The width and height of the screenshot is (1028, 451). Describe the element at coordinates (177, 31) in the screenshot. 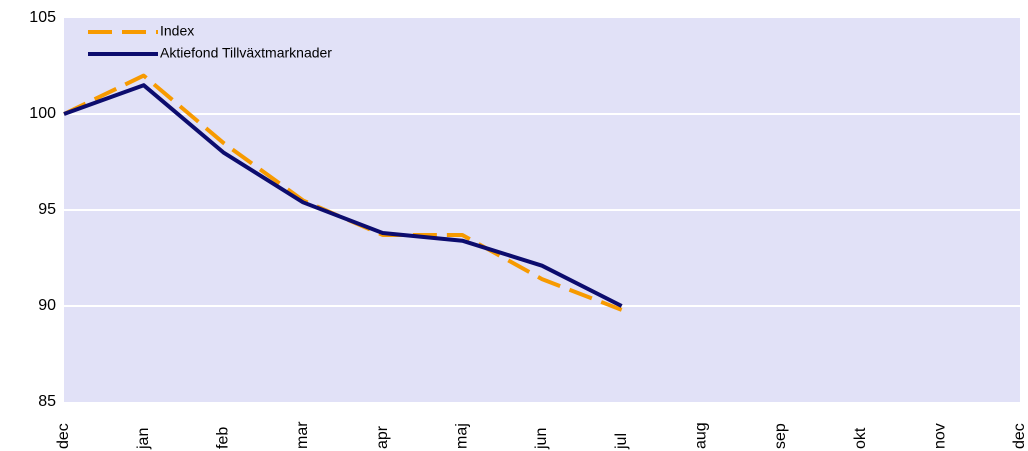

I see `legend-label: Index` at that location.